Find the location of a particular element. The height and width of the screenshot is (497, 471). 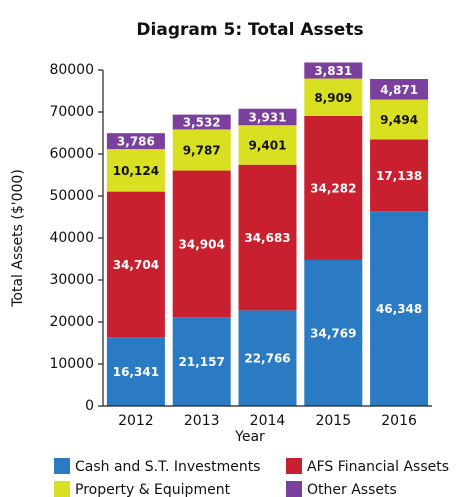

x-tick-label: 2012 is located at coordinates (136, 421).